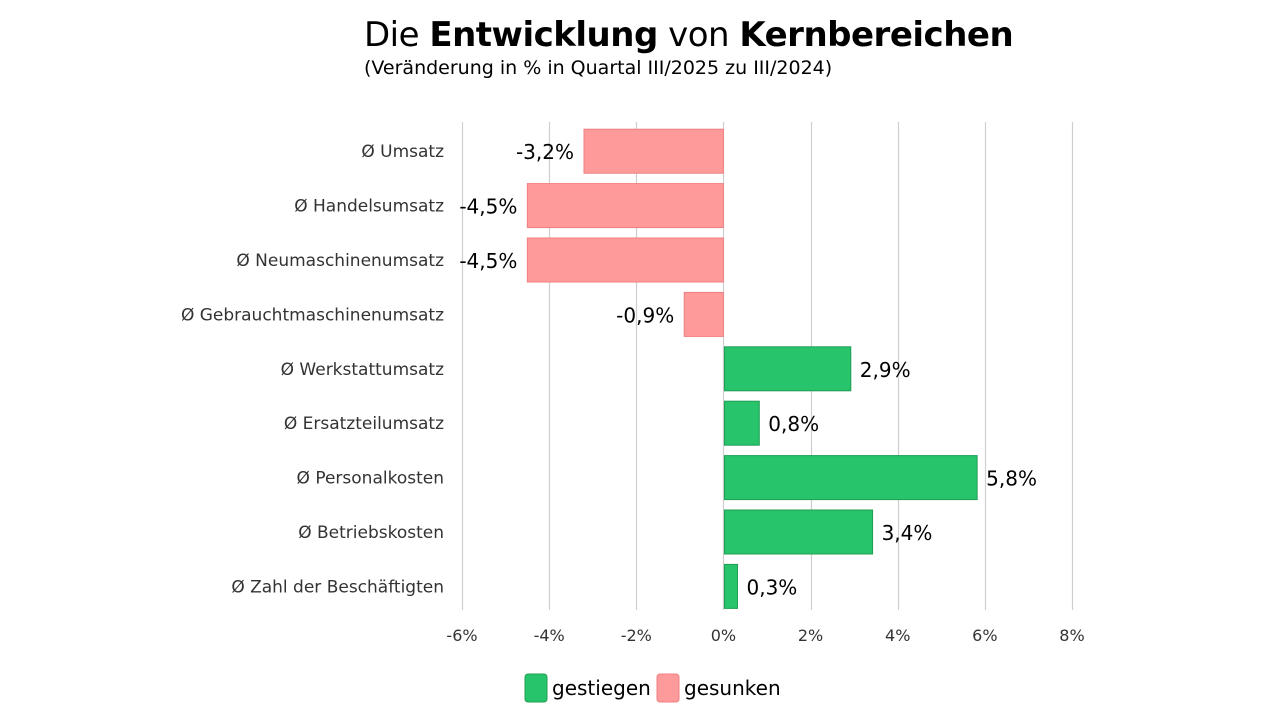 Image resolution: width=1280 pixels, height=720 pixels. Describe the element at coordinates (723, 635) in the screenshot. I see `x-tick-label-3: 0%` at that location.